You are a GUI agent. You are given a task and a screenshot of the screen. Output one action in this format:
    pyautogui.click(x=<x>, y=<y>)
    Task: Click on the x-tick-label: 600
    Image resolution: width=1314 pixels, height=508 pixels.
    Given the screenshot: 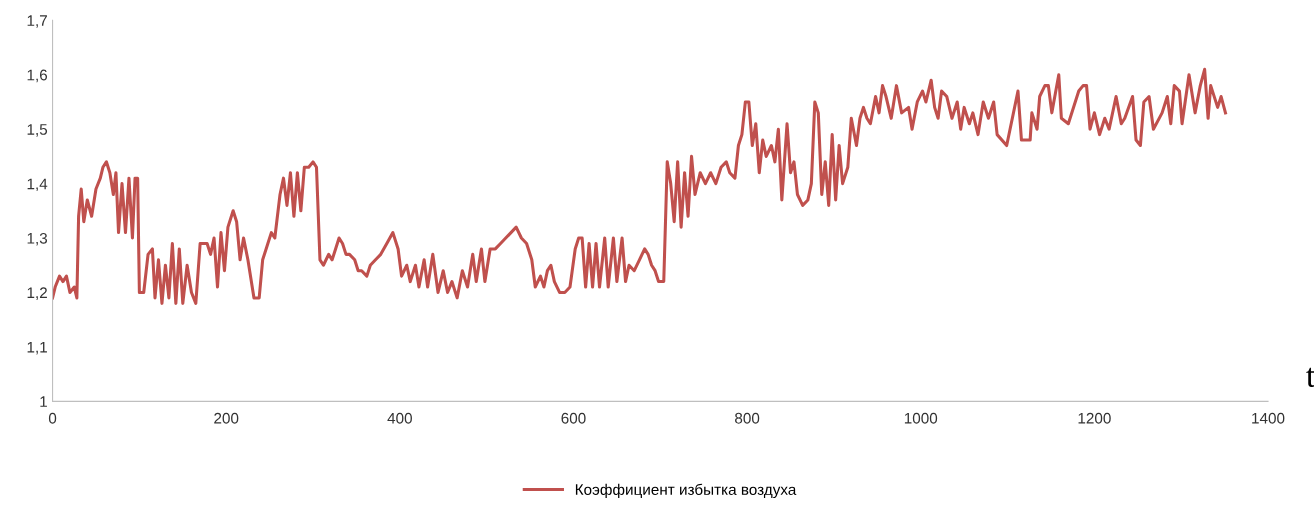 What is the action you would take?
    pyautogui.click(x=573, y=418)
    